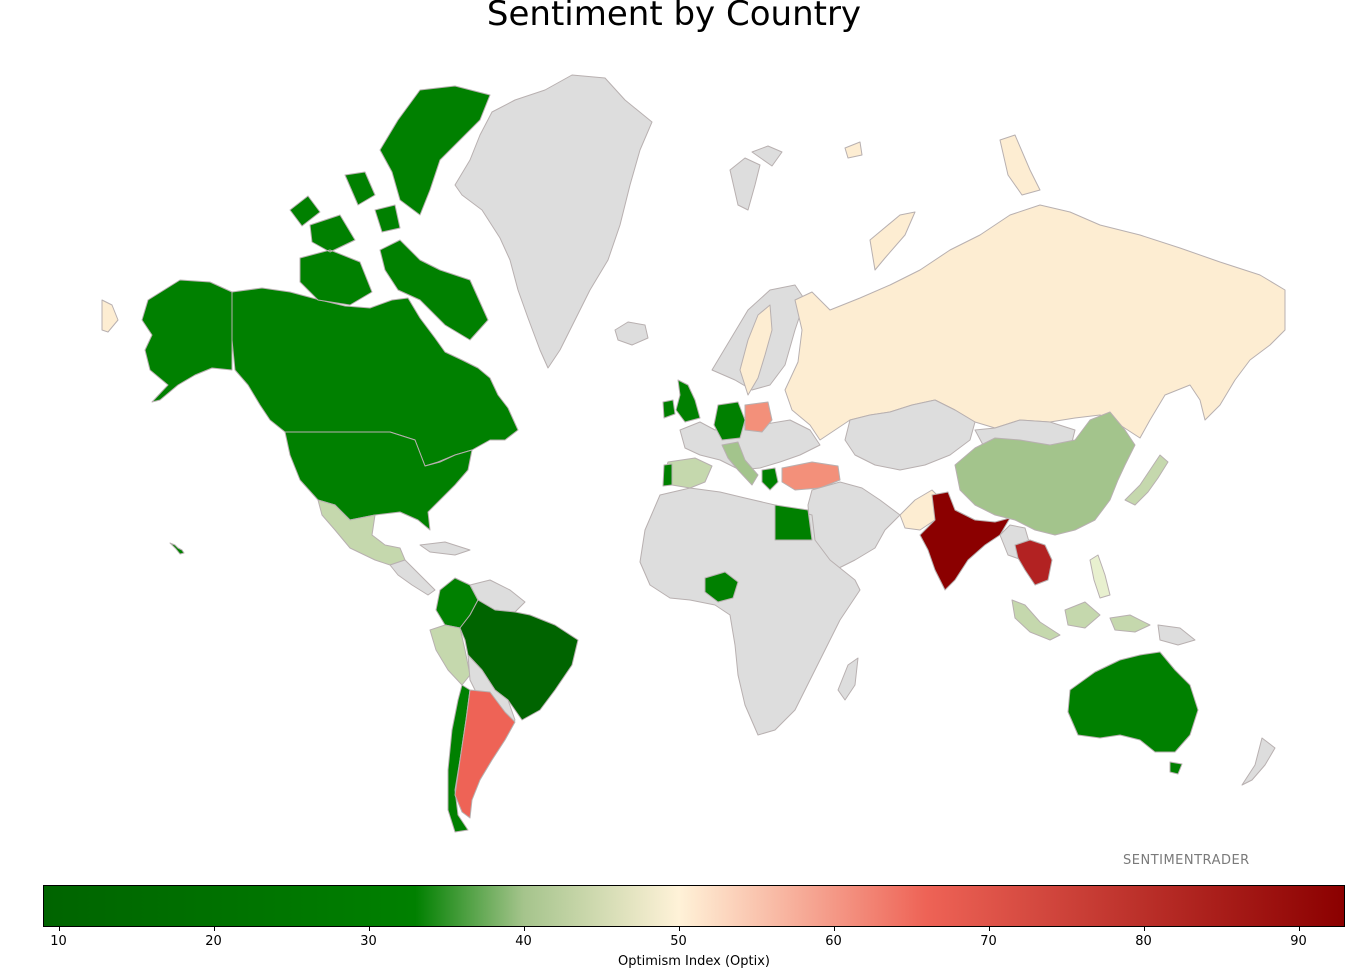  What do you see at coordinates (1045, 473) in the screenshot?
I see `country-china` at bounding box center [1045, 473].